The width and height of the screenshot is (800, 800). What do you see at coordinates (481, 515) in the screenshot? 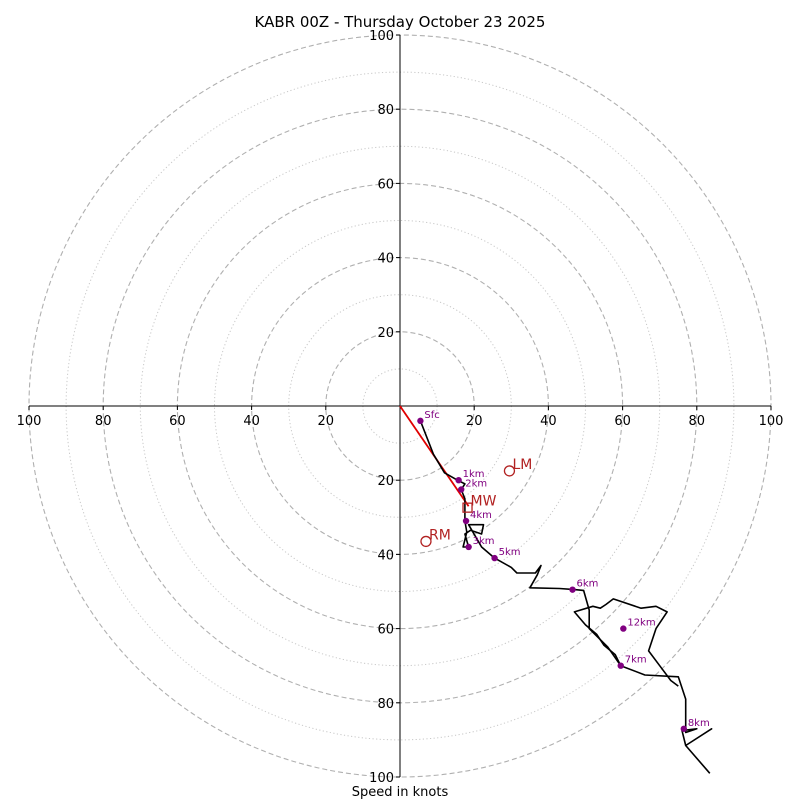
I see `height-marker-label: 4km` at bounding box center [481, 515].